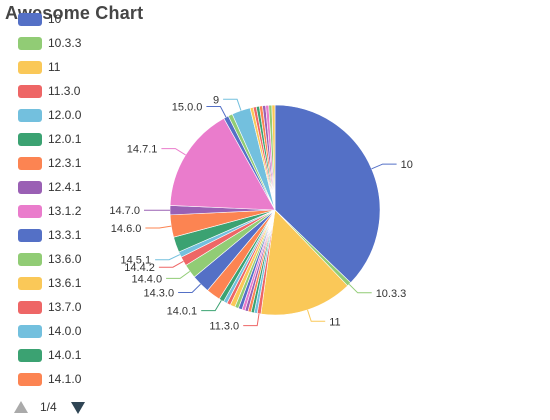  What do you see at coordinates (334, 322) in the screenshot?
I see `slice-label: 11` at bounding box center [334, 322].